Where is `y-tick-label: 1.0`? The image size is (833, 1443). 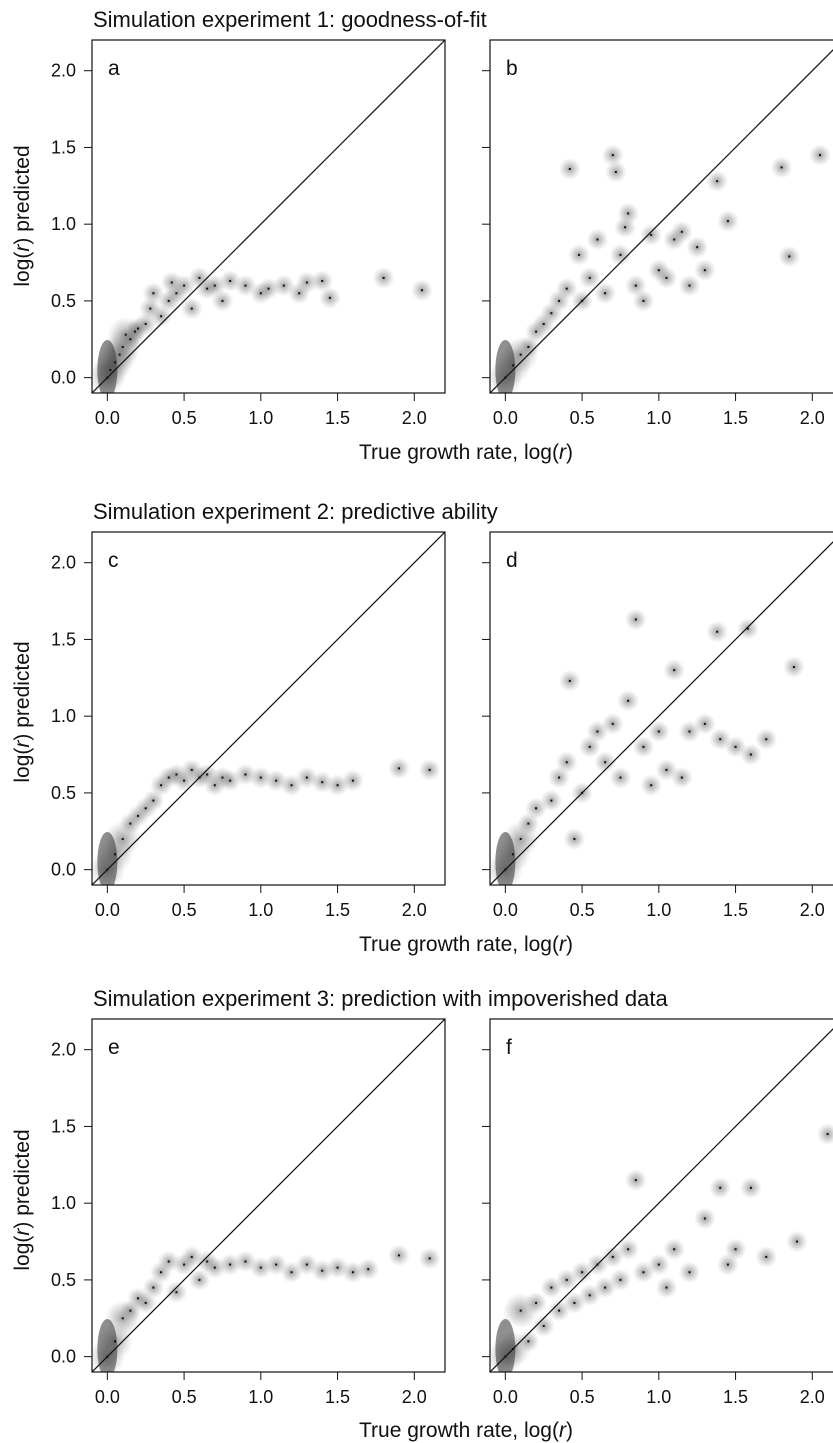
y-tick-label: 1.0 is located at coordinates (63, 1203).